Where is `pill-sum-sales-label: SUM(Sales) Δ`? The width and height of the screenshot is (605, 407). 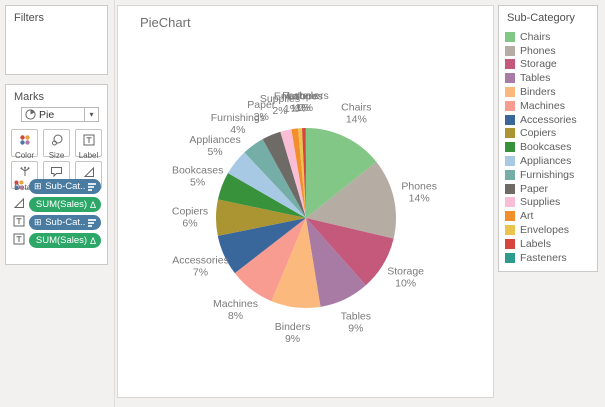 pill-sum-sales-label: SUM(Sales) Δ is located at coordinates (65, 240).